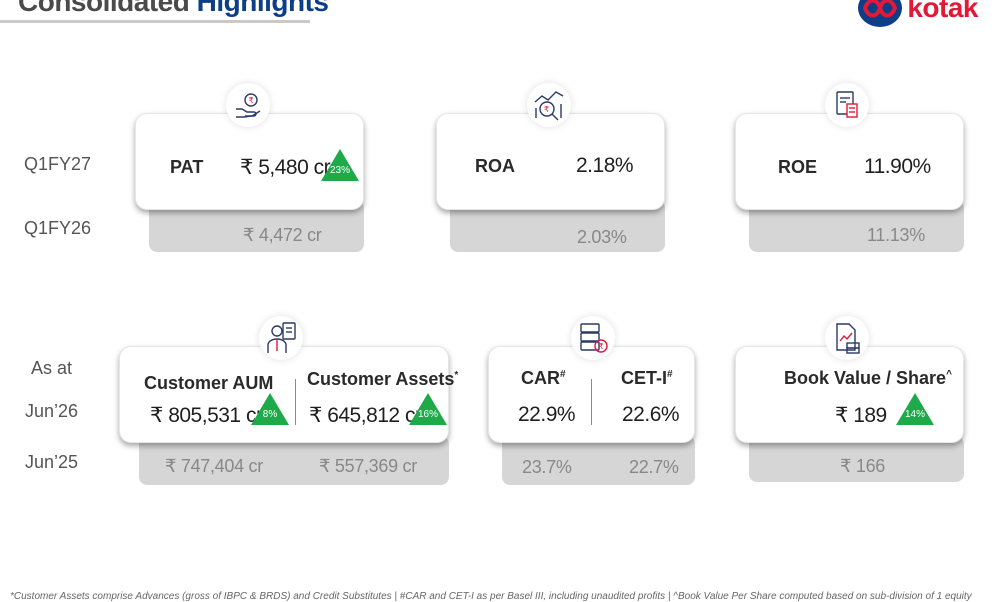  Describe the element at coordinates (847, 338) in the screenshot. I see `document-chart-icon` at that location.